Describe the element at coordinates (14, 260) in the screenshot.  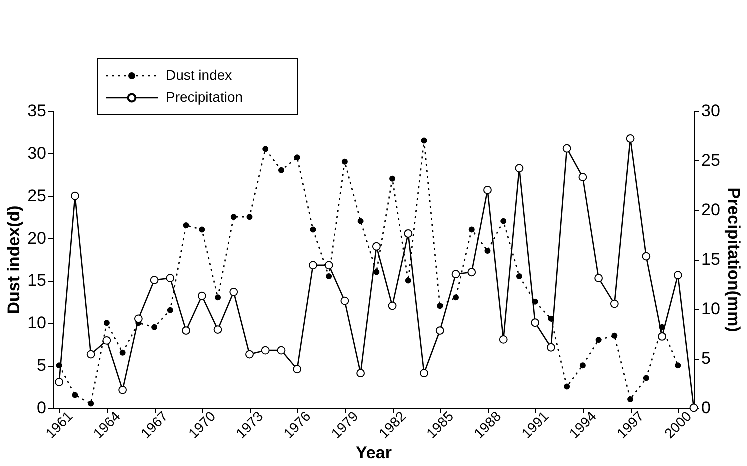
I see `y-axis-title: Dust index(d)` at that location.